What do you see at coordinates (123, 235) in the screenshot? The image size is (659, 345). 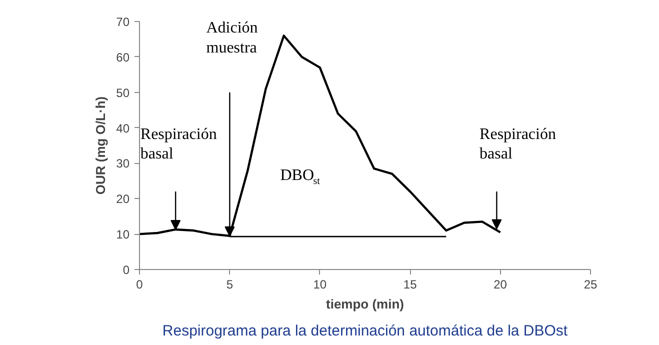 I see `y-tick-label: 10` at bounding box center [123, 235].